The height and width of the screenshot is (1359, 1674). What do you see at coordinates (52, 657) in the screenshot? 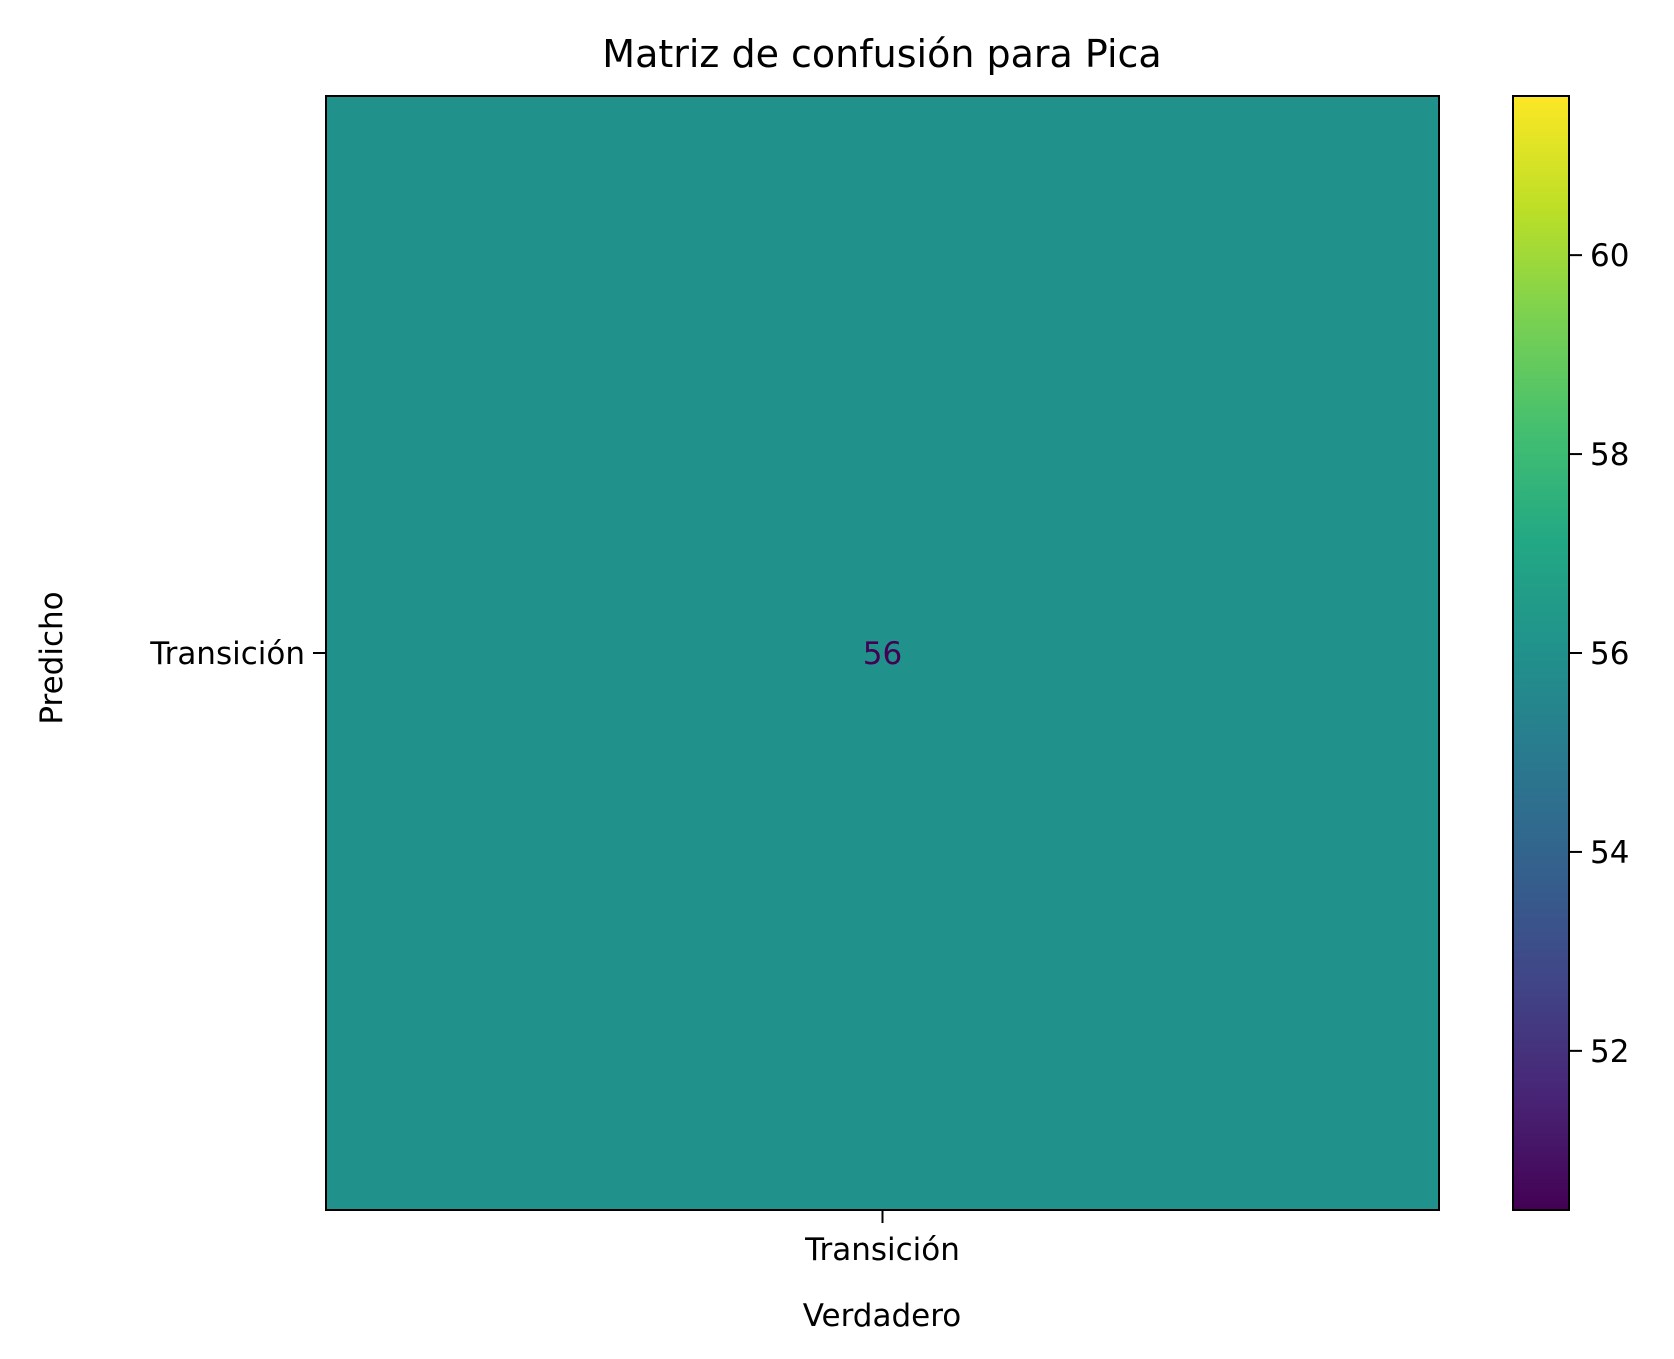
I see `y-axis-label: Predicho` at bounding box center [52, 657].